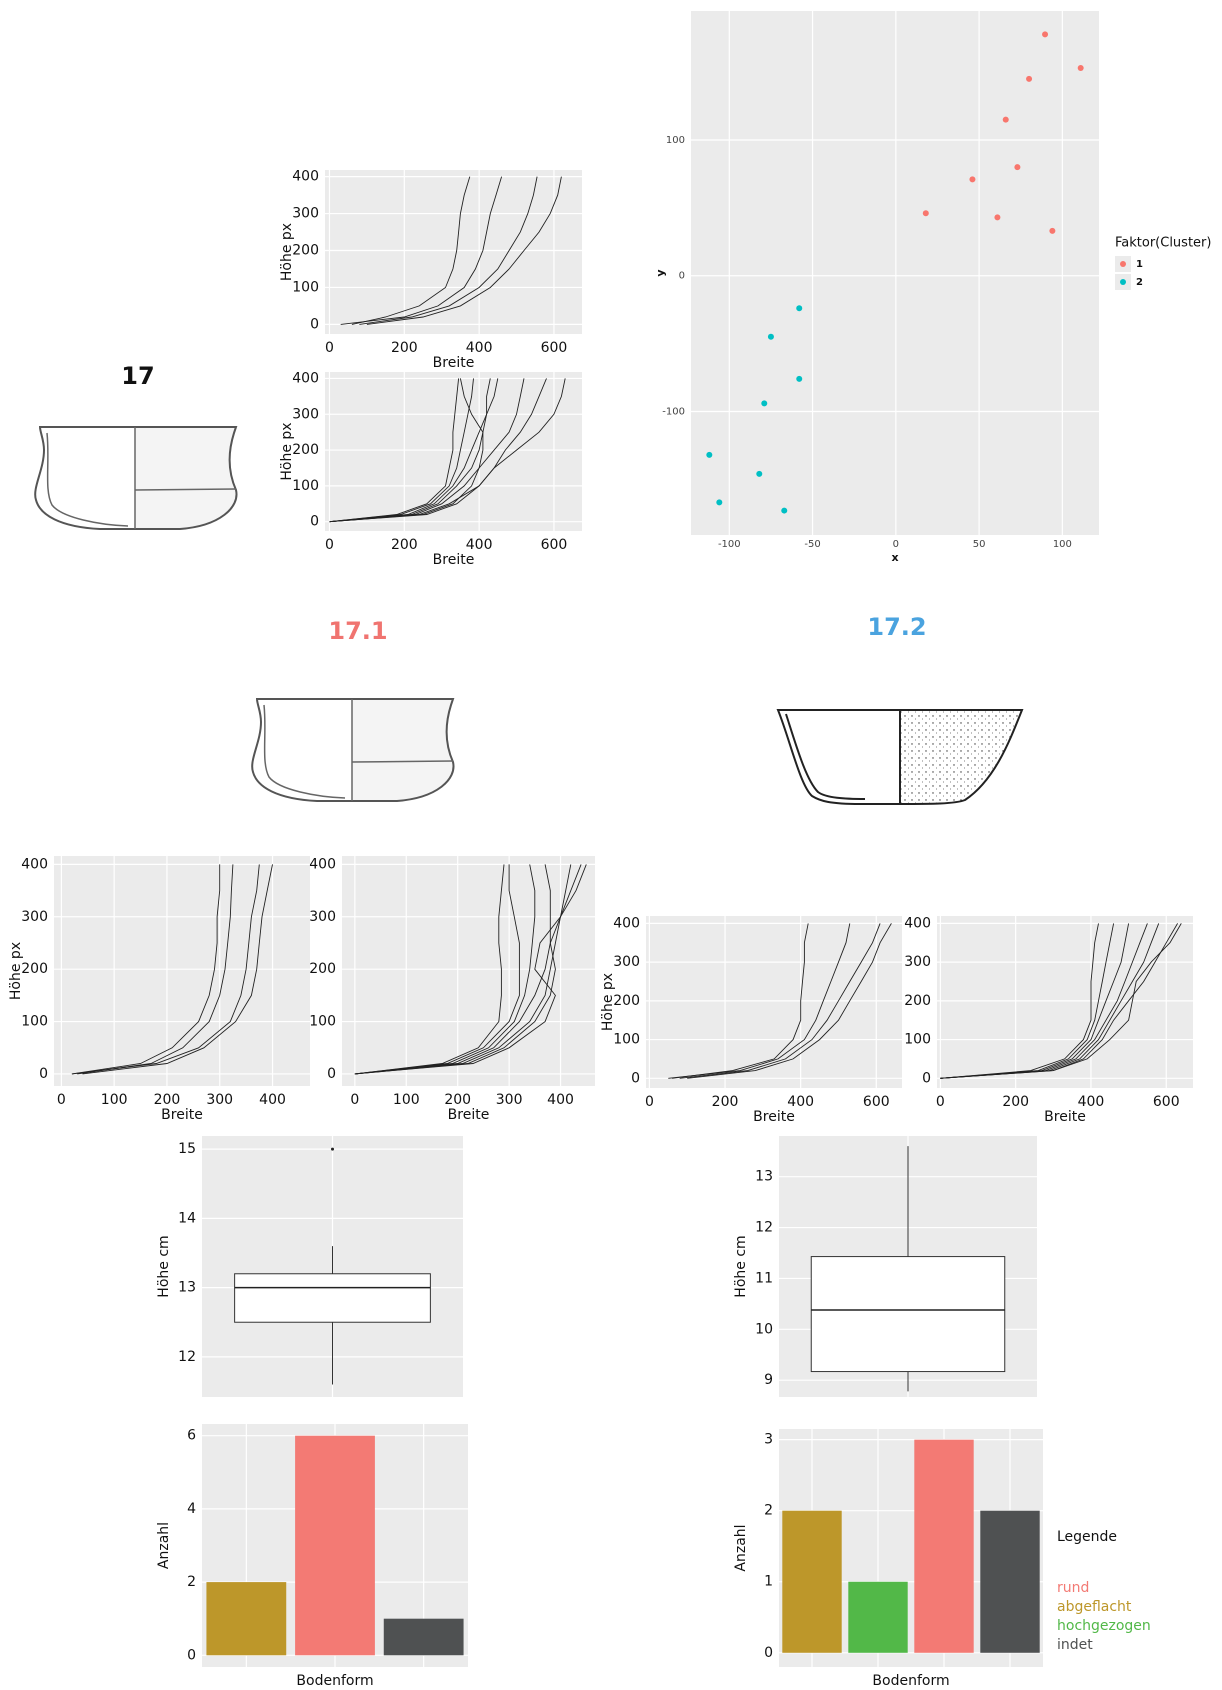 This screenshot has width=1222, height=1690. Describe the element at coordinates (910, 1679) in the screenshot. I see `x-axis-label: Bodenform` at that location.